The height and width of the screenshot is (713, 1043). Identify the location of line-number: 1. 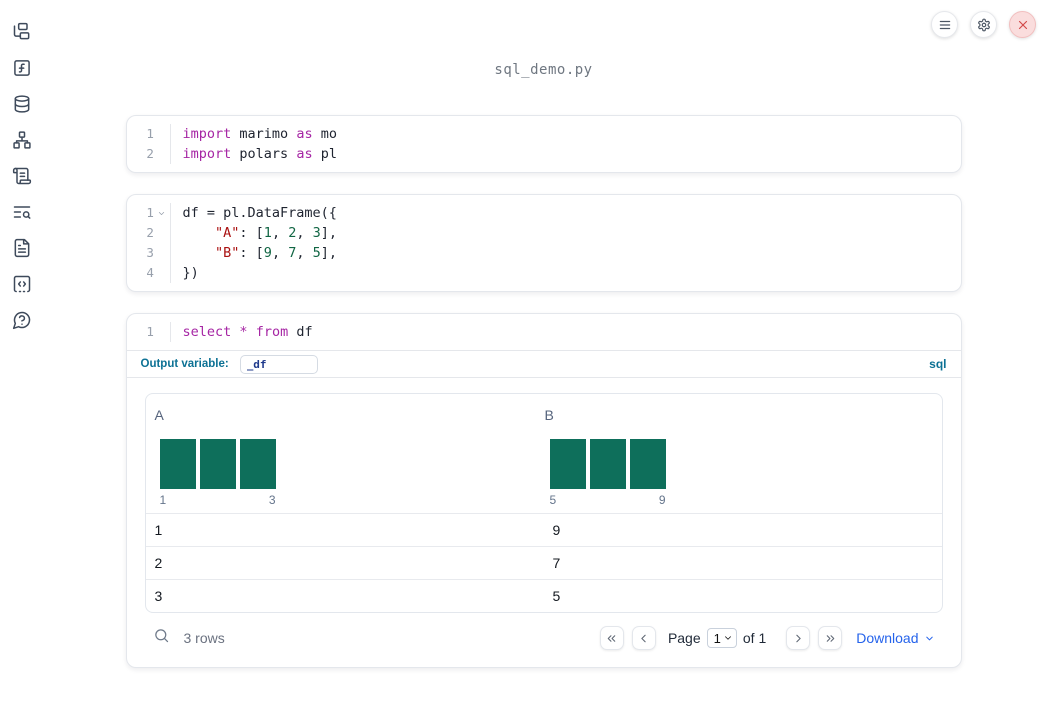
(150, 212).